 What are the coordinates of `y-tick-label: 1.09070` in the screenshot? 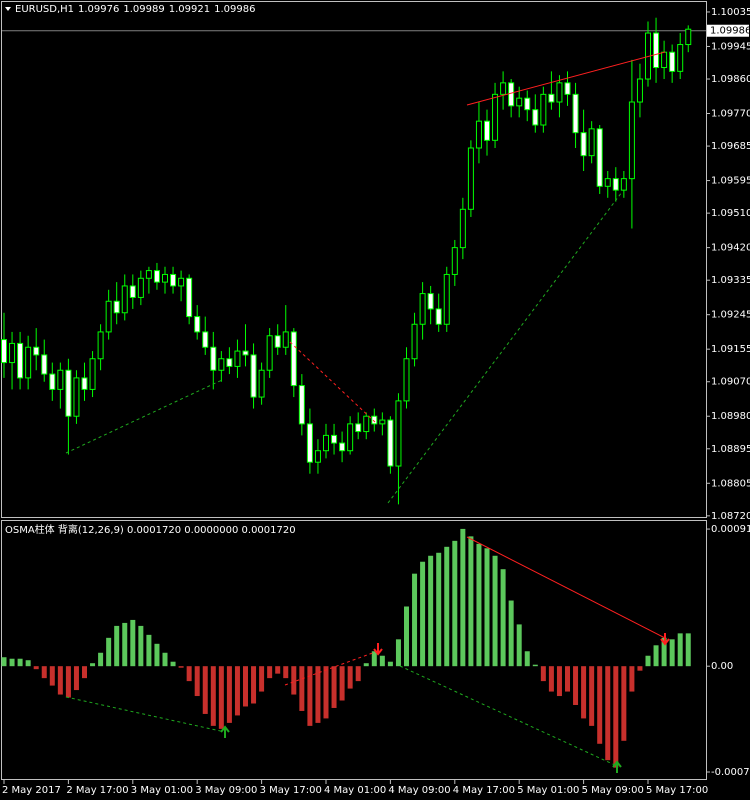 It's located at (730, 382).